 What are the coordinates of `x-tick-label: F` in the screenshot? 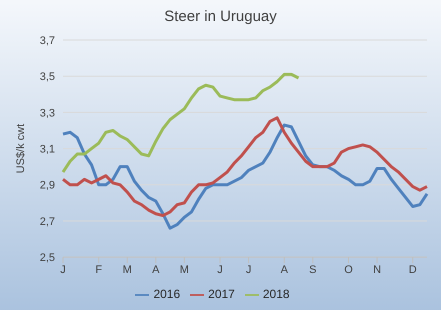 It's located at (98, 270).